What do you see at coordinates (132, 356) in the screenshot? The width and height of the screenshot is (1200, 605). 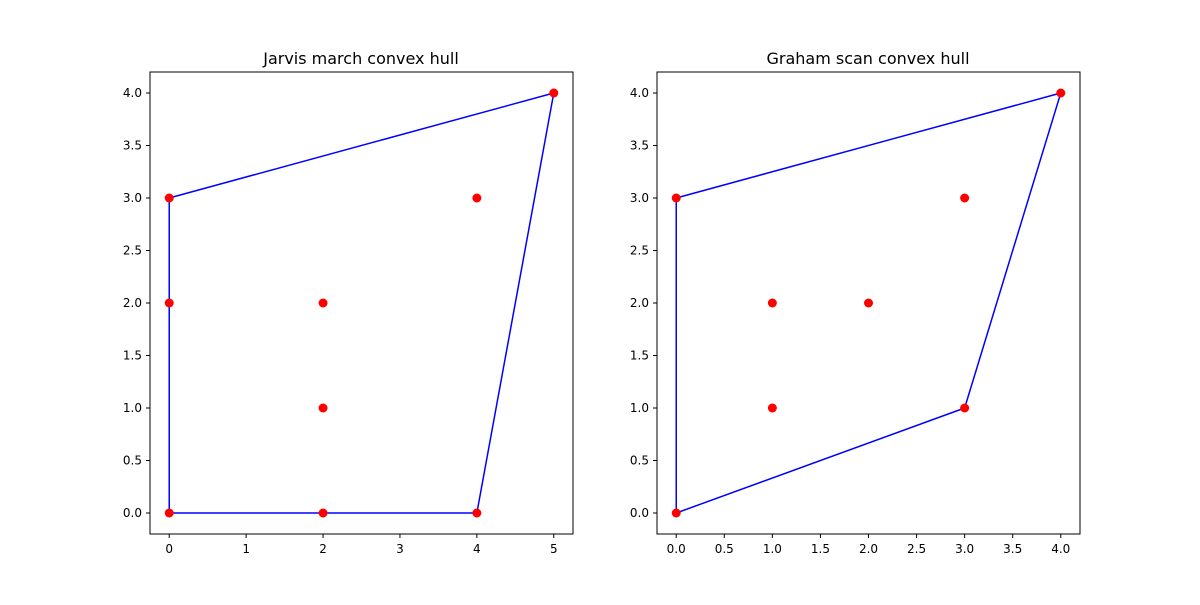 I see `jarvis-y-tick-label: 1.5` at bounding box center [132, 356].